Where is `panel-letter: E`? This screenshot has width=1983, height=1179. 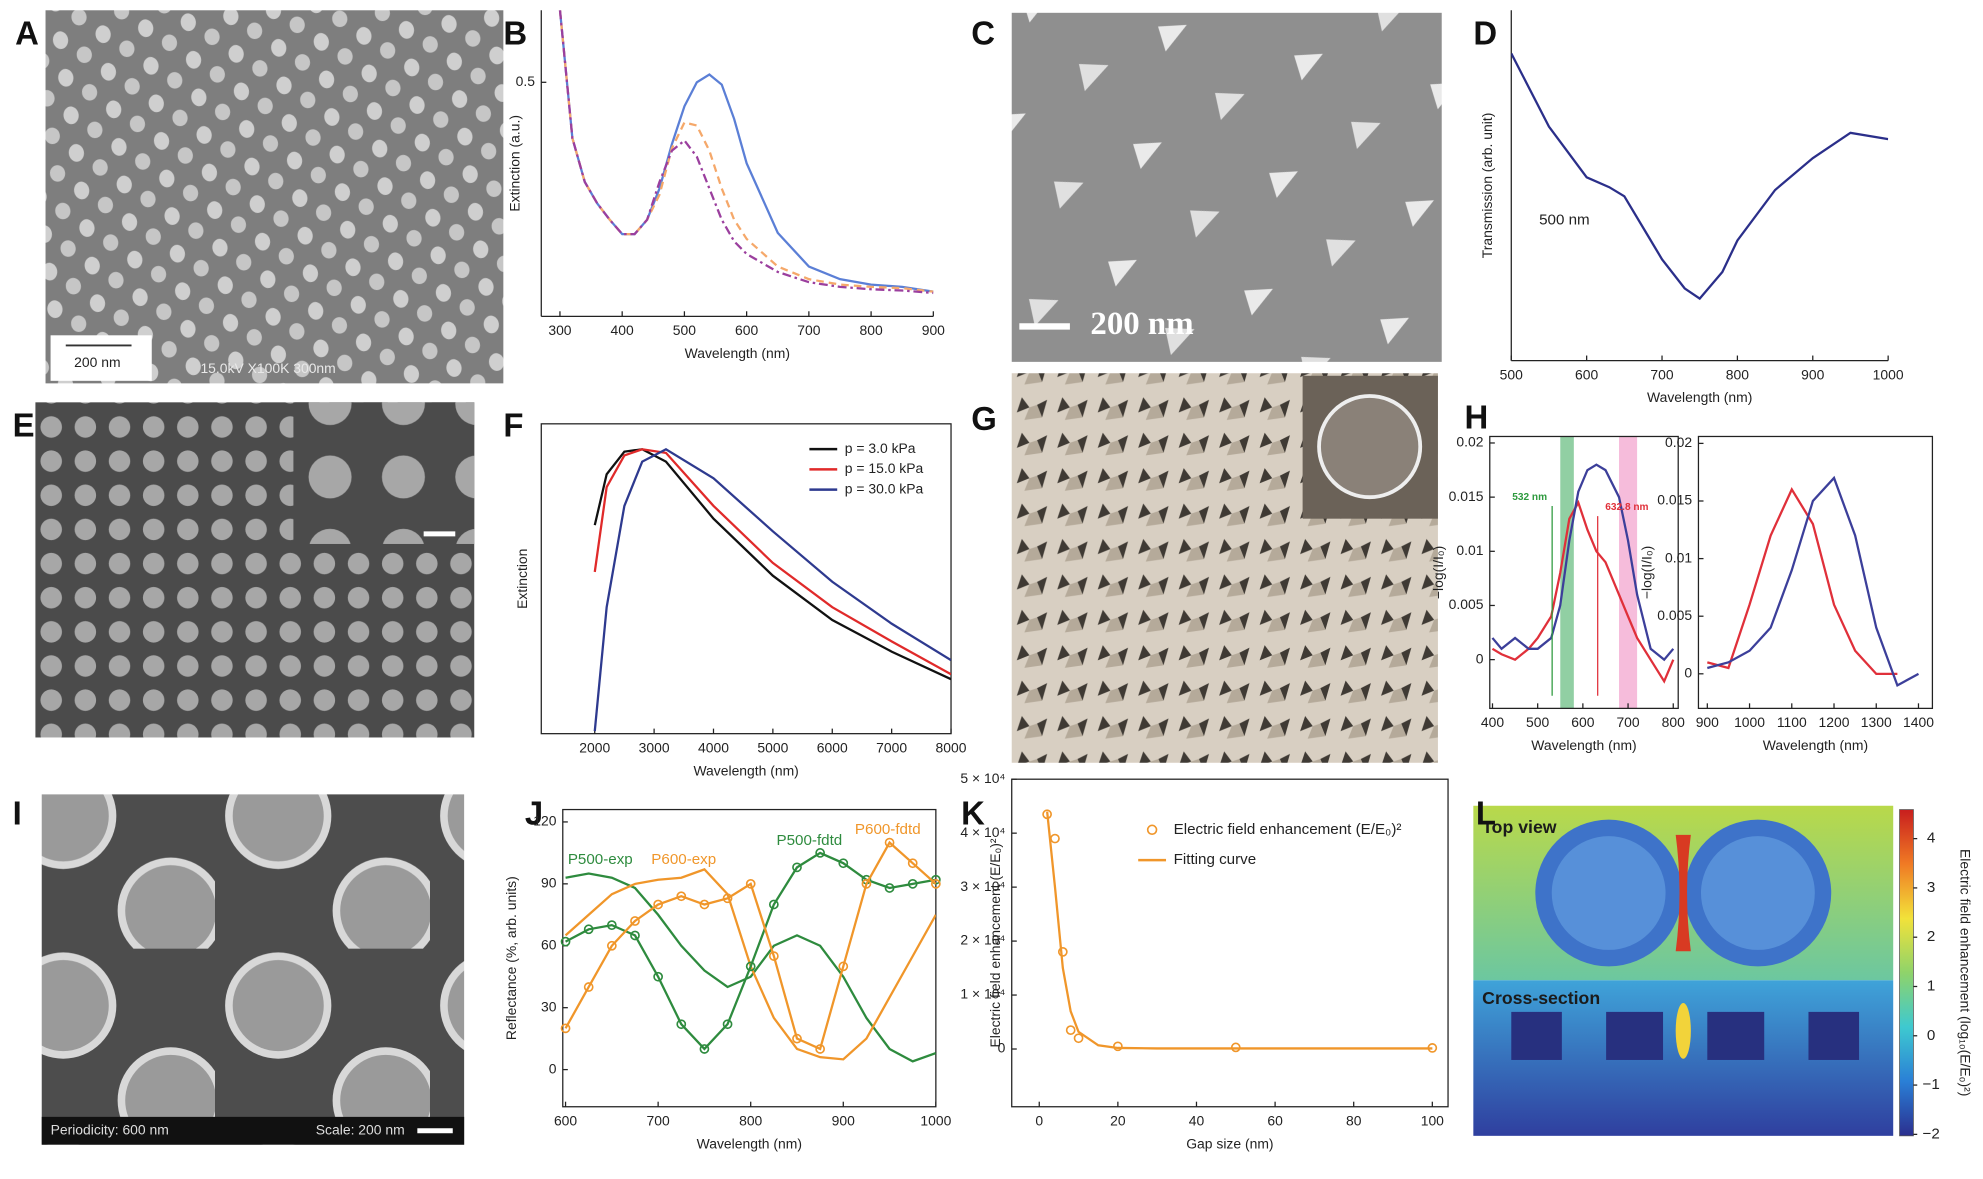
panel-letter: E is located at coordinates (24, 424).